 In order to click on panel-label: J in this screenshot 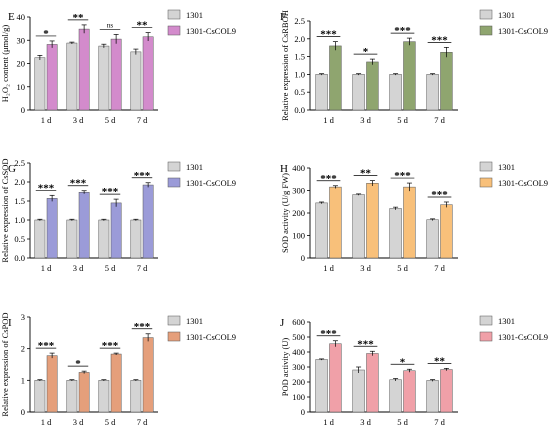, I will do `click(282, 323)`.